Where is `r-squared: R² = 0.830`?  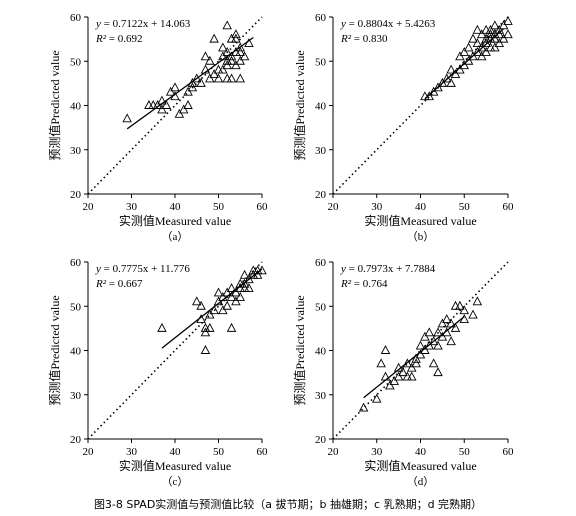
r-squared: R² = 0.830 is located at coordinates (364, 39).